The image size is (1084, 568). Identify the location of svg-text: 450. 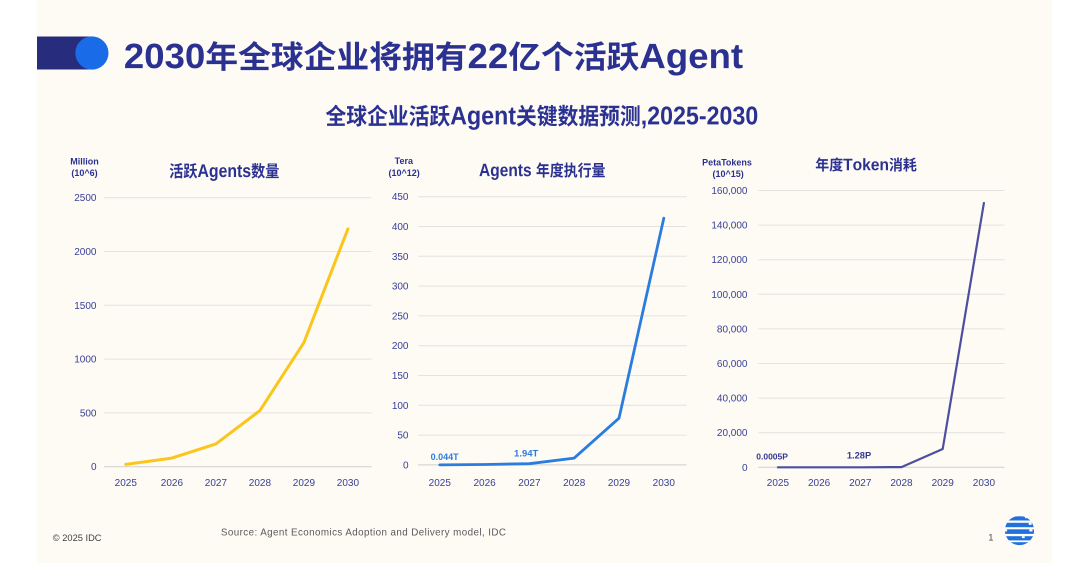
(400, 197).